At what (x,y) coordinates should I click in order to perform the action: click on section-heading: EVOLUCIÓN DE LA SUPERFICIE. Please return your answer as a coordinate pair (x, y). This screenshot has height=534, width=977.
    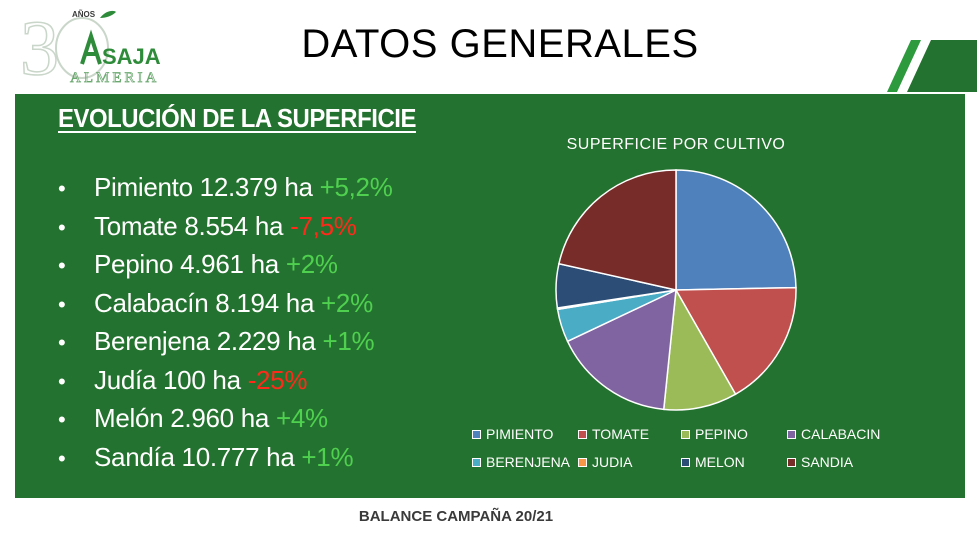
    Looking at the image, I should click on (237, 118).